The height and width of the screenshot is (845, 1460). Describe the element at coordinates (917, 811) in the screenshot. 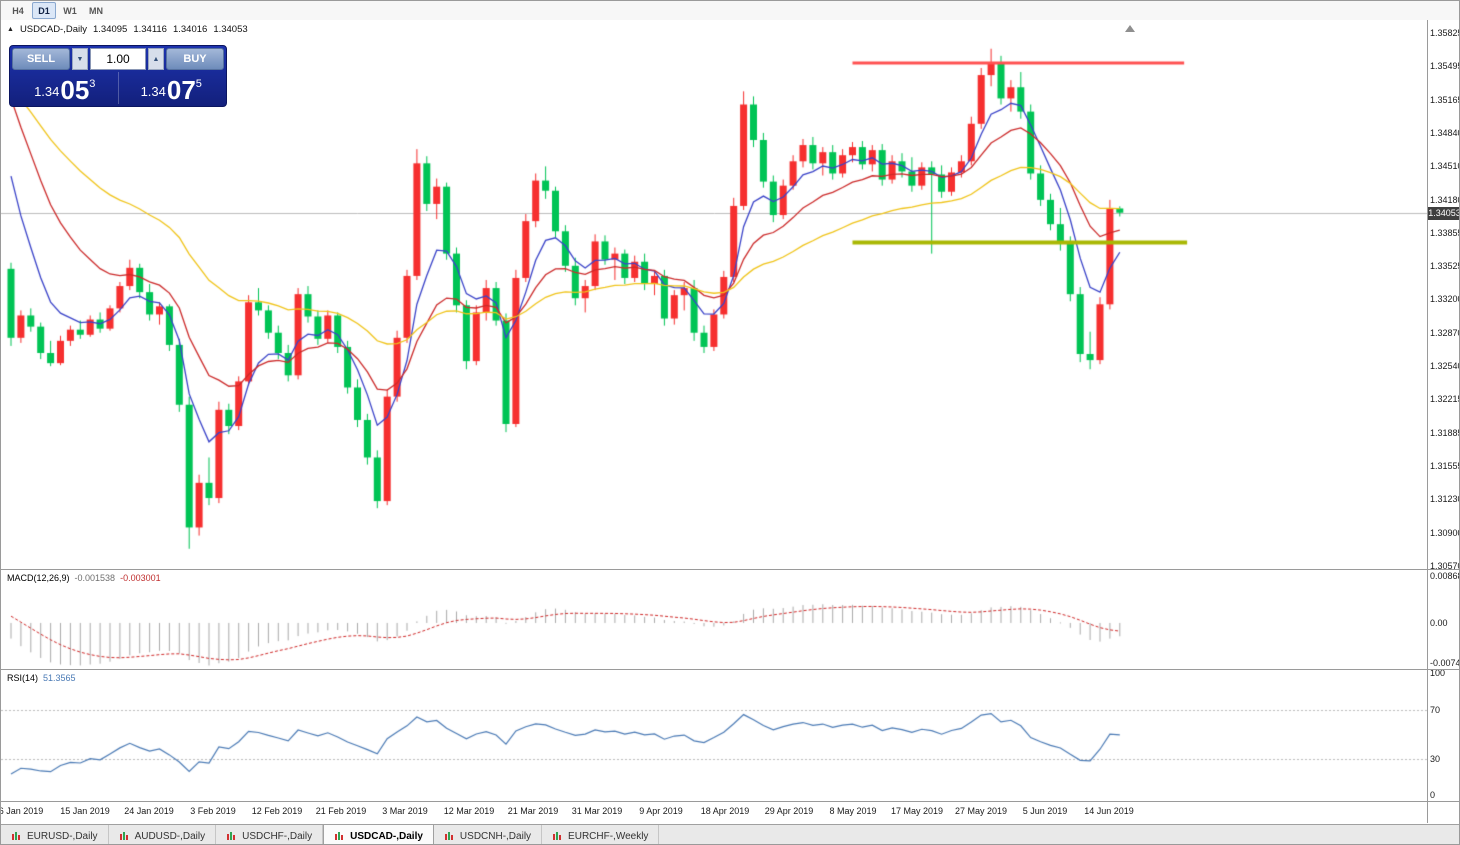

I see `date-axis-label: 17 May 2019` at that location.